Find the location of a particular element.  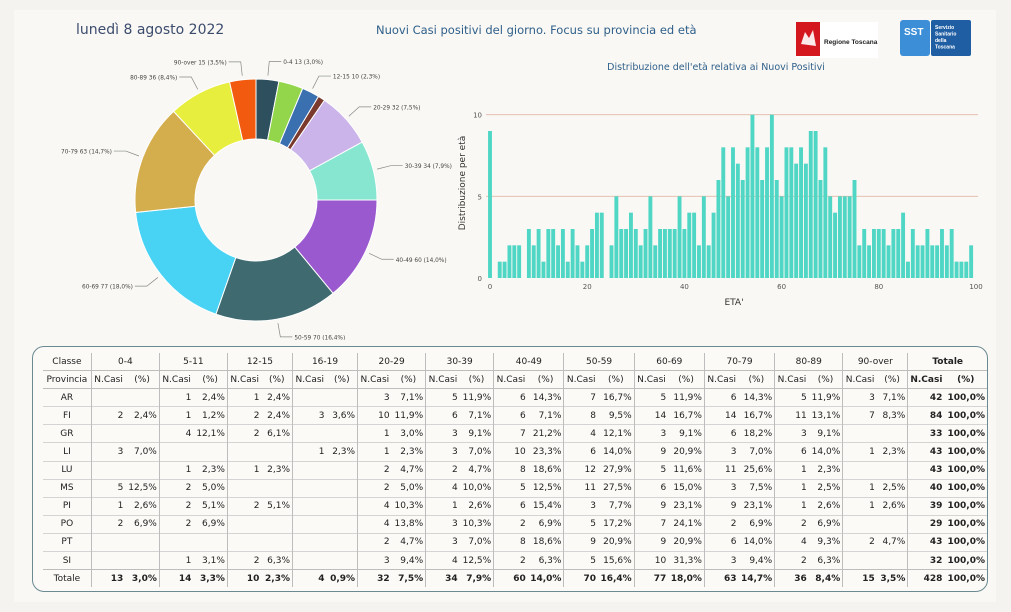

cell-pct is located at coordinates (277, 542).